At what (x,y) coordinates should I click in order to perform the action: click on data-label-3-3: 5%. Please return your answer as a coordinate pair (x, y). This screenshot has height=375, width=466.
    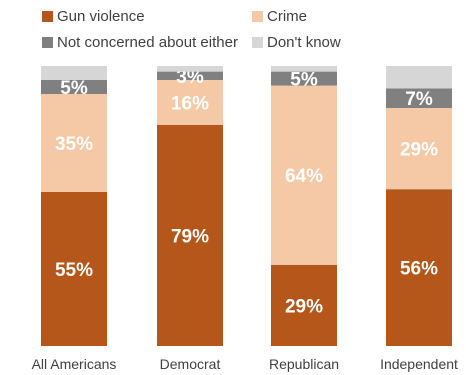
    Looking at the image, I should click on (304, 80).